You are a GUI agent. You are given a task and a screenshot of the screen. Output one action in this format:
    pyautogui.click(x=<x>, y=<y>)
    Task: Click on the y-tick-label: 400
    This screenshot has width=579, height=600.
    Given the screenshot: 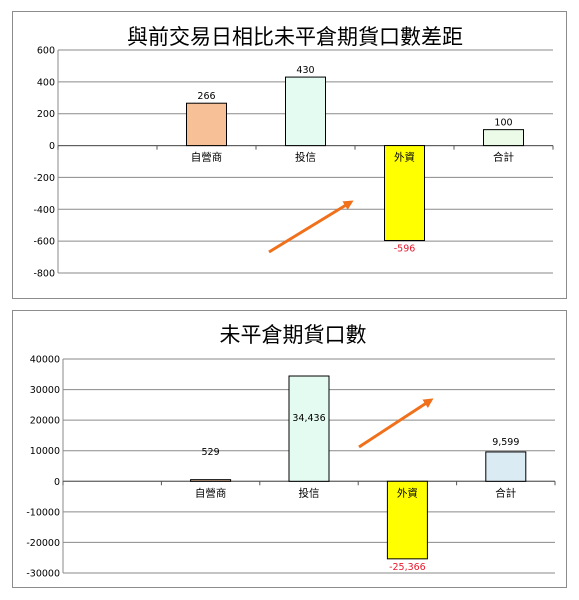 What is the action you would take?
    pyautogui.click(x=46, y=82)
    